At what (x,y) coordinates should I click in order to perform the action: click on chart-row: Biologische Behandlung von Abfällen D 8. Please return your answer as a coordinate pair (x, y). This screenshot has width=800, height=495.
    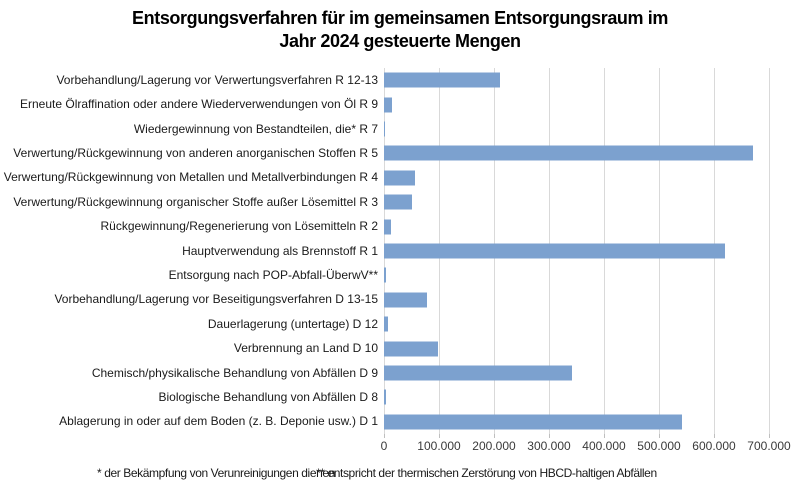
    Looking at the image, I should click on (384, 397).